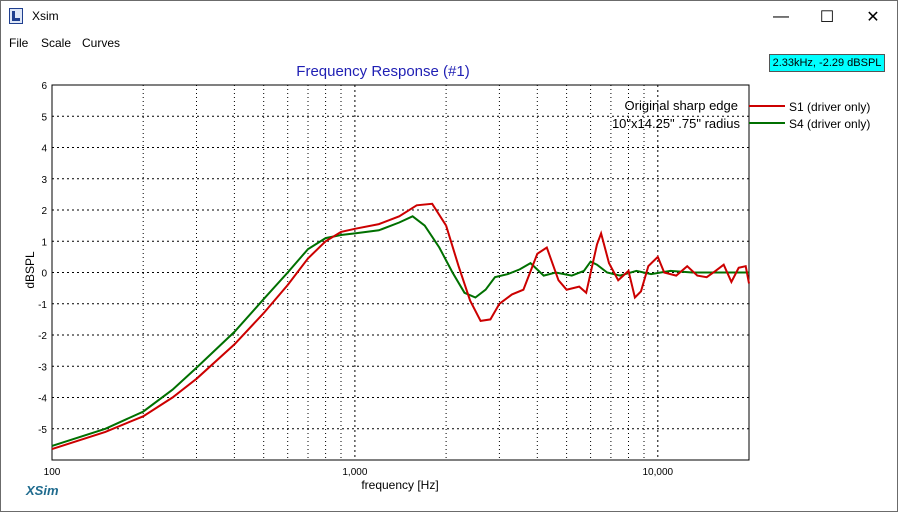 The image size is (898, 512). I want to click on y-tick-label: 0, so click(44, 274).